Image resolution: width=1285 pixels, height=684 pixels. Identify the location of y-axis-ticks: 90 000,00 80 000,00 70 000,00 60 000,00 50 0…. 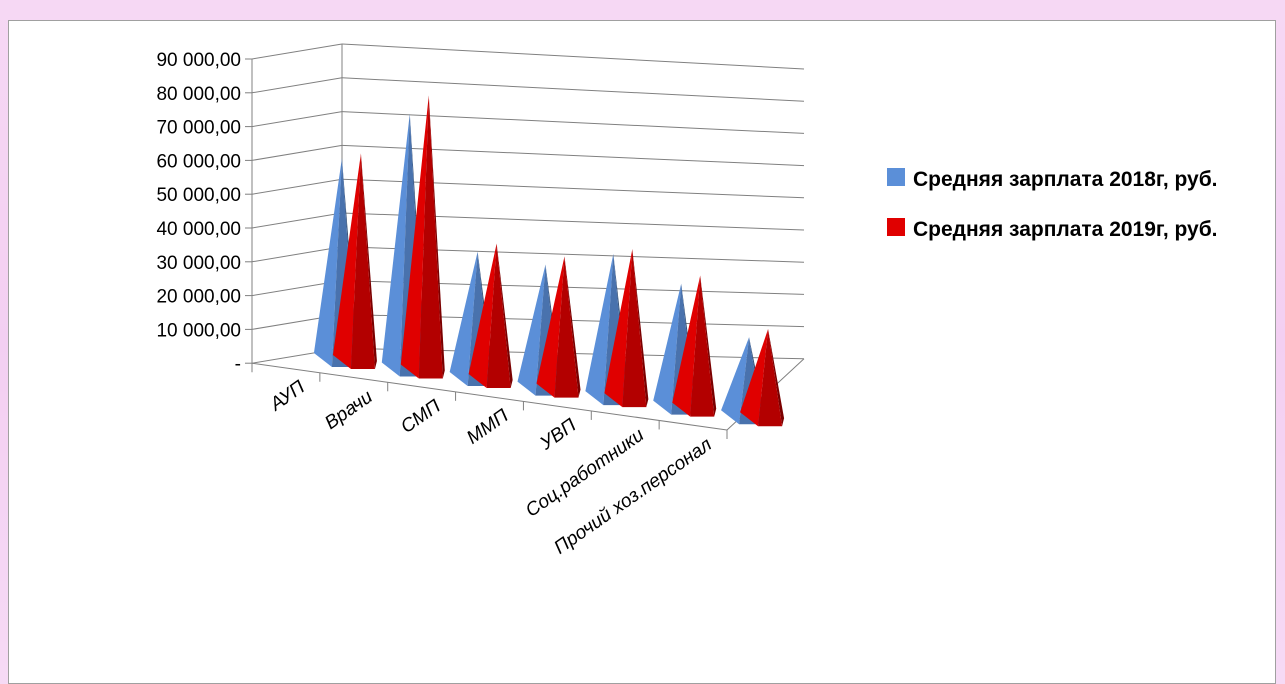
(198, 212).